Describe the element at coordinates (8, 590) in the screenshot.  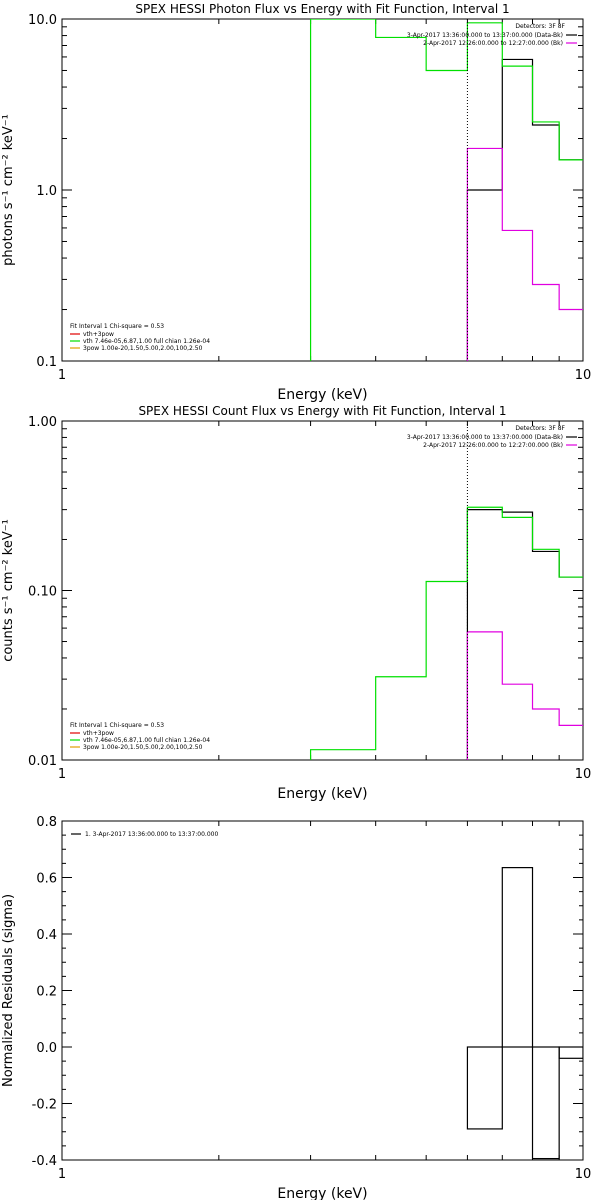
I see `y-axis-label: counts s⁻¹ cm⁻² keV⁻¹` at that location.